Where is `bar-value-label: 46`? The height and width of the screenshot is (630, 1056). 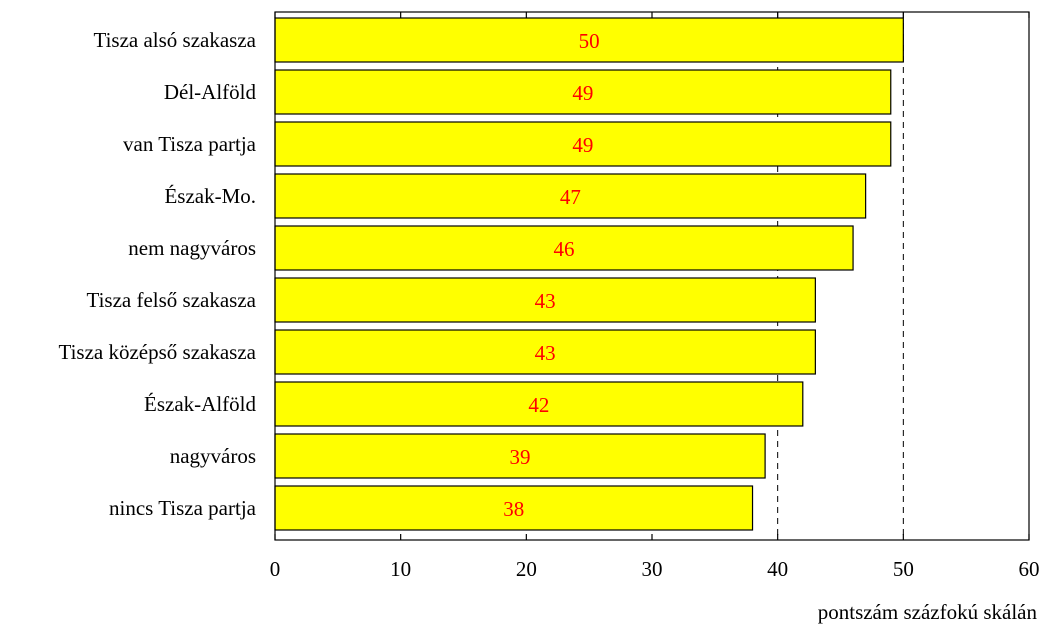 bar-value-label: 46 is located at coordinates (564, 249).